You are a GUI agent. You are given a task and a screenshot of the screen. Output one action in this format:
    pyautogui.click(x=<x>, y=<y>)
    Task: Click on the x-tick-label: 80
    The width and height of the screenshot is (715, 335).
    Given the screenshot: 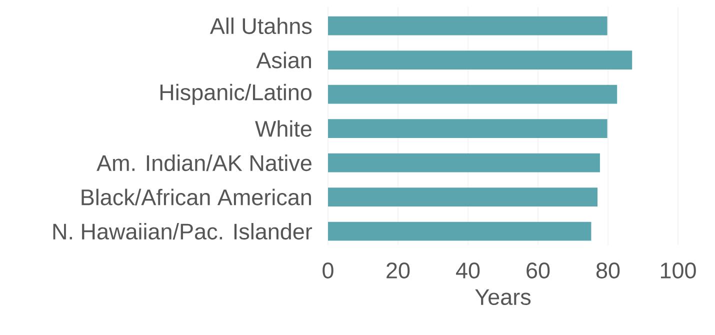 What is the action you would take?
    pyautogui.click(x=608, y=270)
    